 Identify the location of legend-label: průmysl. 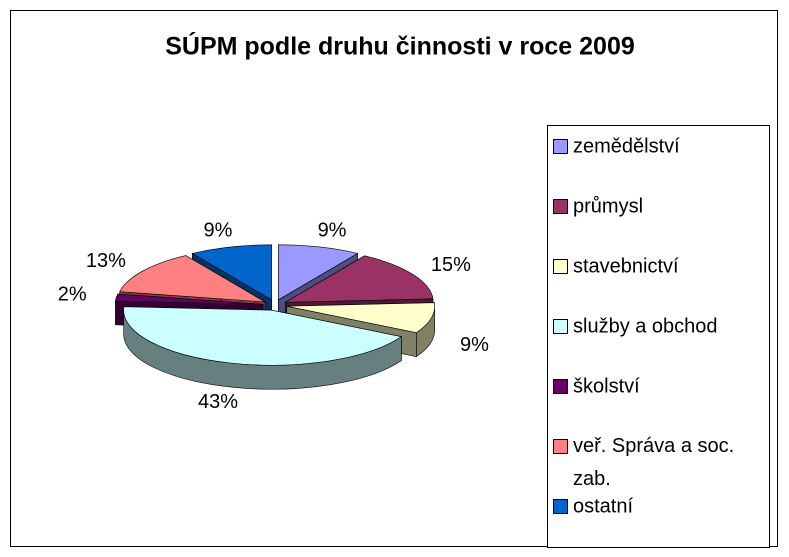
(608, 206).